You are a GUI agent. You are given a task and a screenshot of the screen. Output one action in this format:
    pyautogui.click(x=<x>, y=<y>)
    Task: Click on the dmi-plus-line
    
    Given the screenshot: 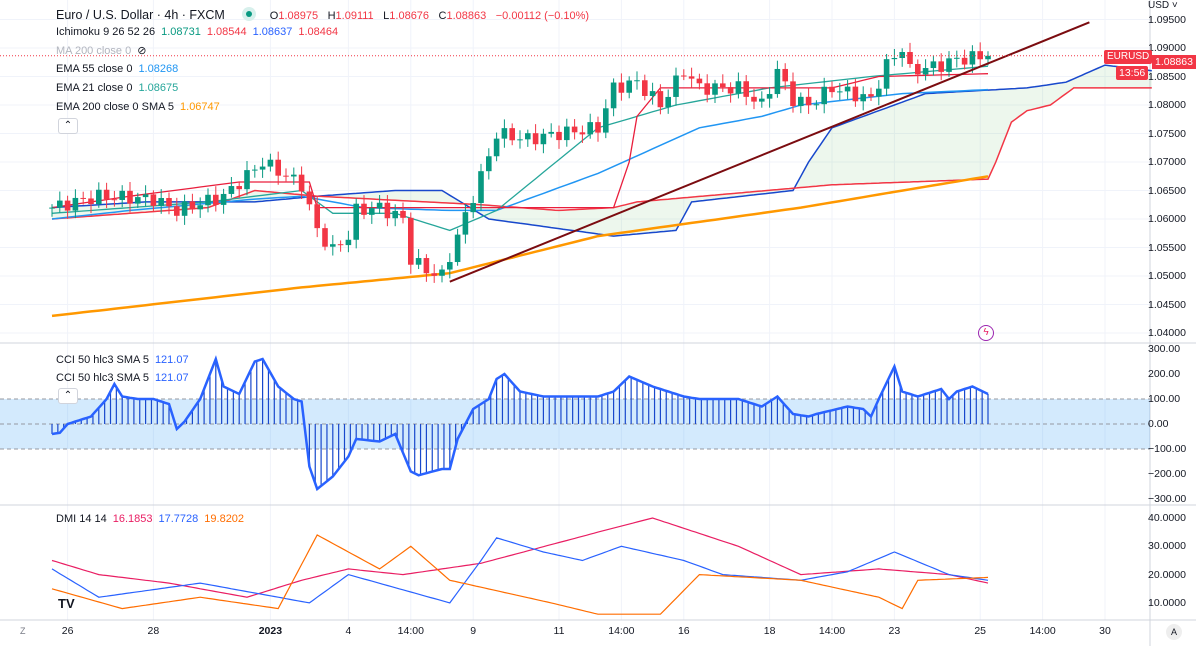 What is the action you would take?
    pyautogui.click(x=520, y=557)
    